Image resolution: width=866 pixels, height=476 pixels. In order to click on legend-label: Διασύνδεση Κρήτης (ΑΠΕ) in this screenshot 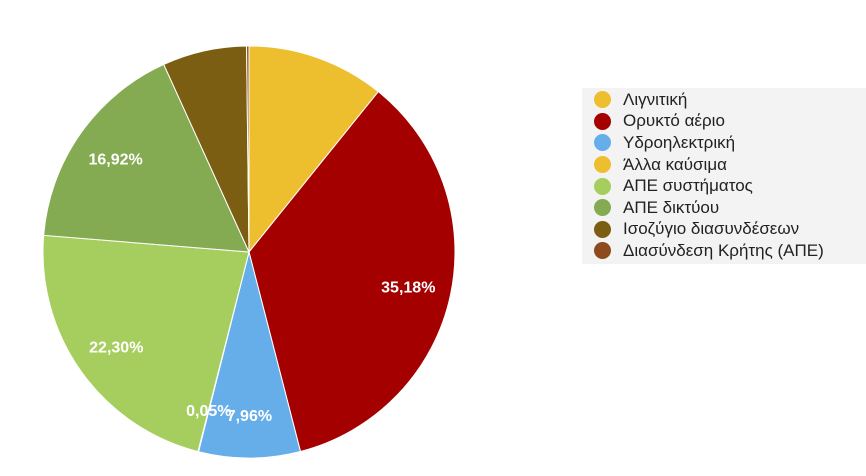, I will do `click(723, 250)`.